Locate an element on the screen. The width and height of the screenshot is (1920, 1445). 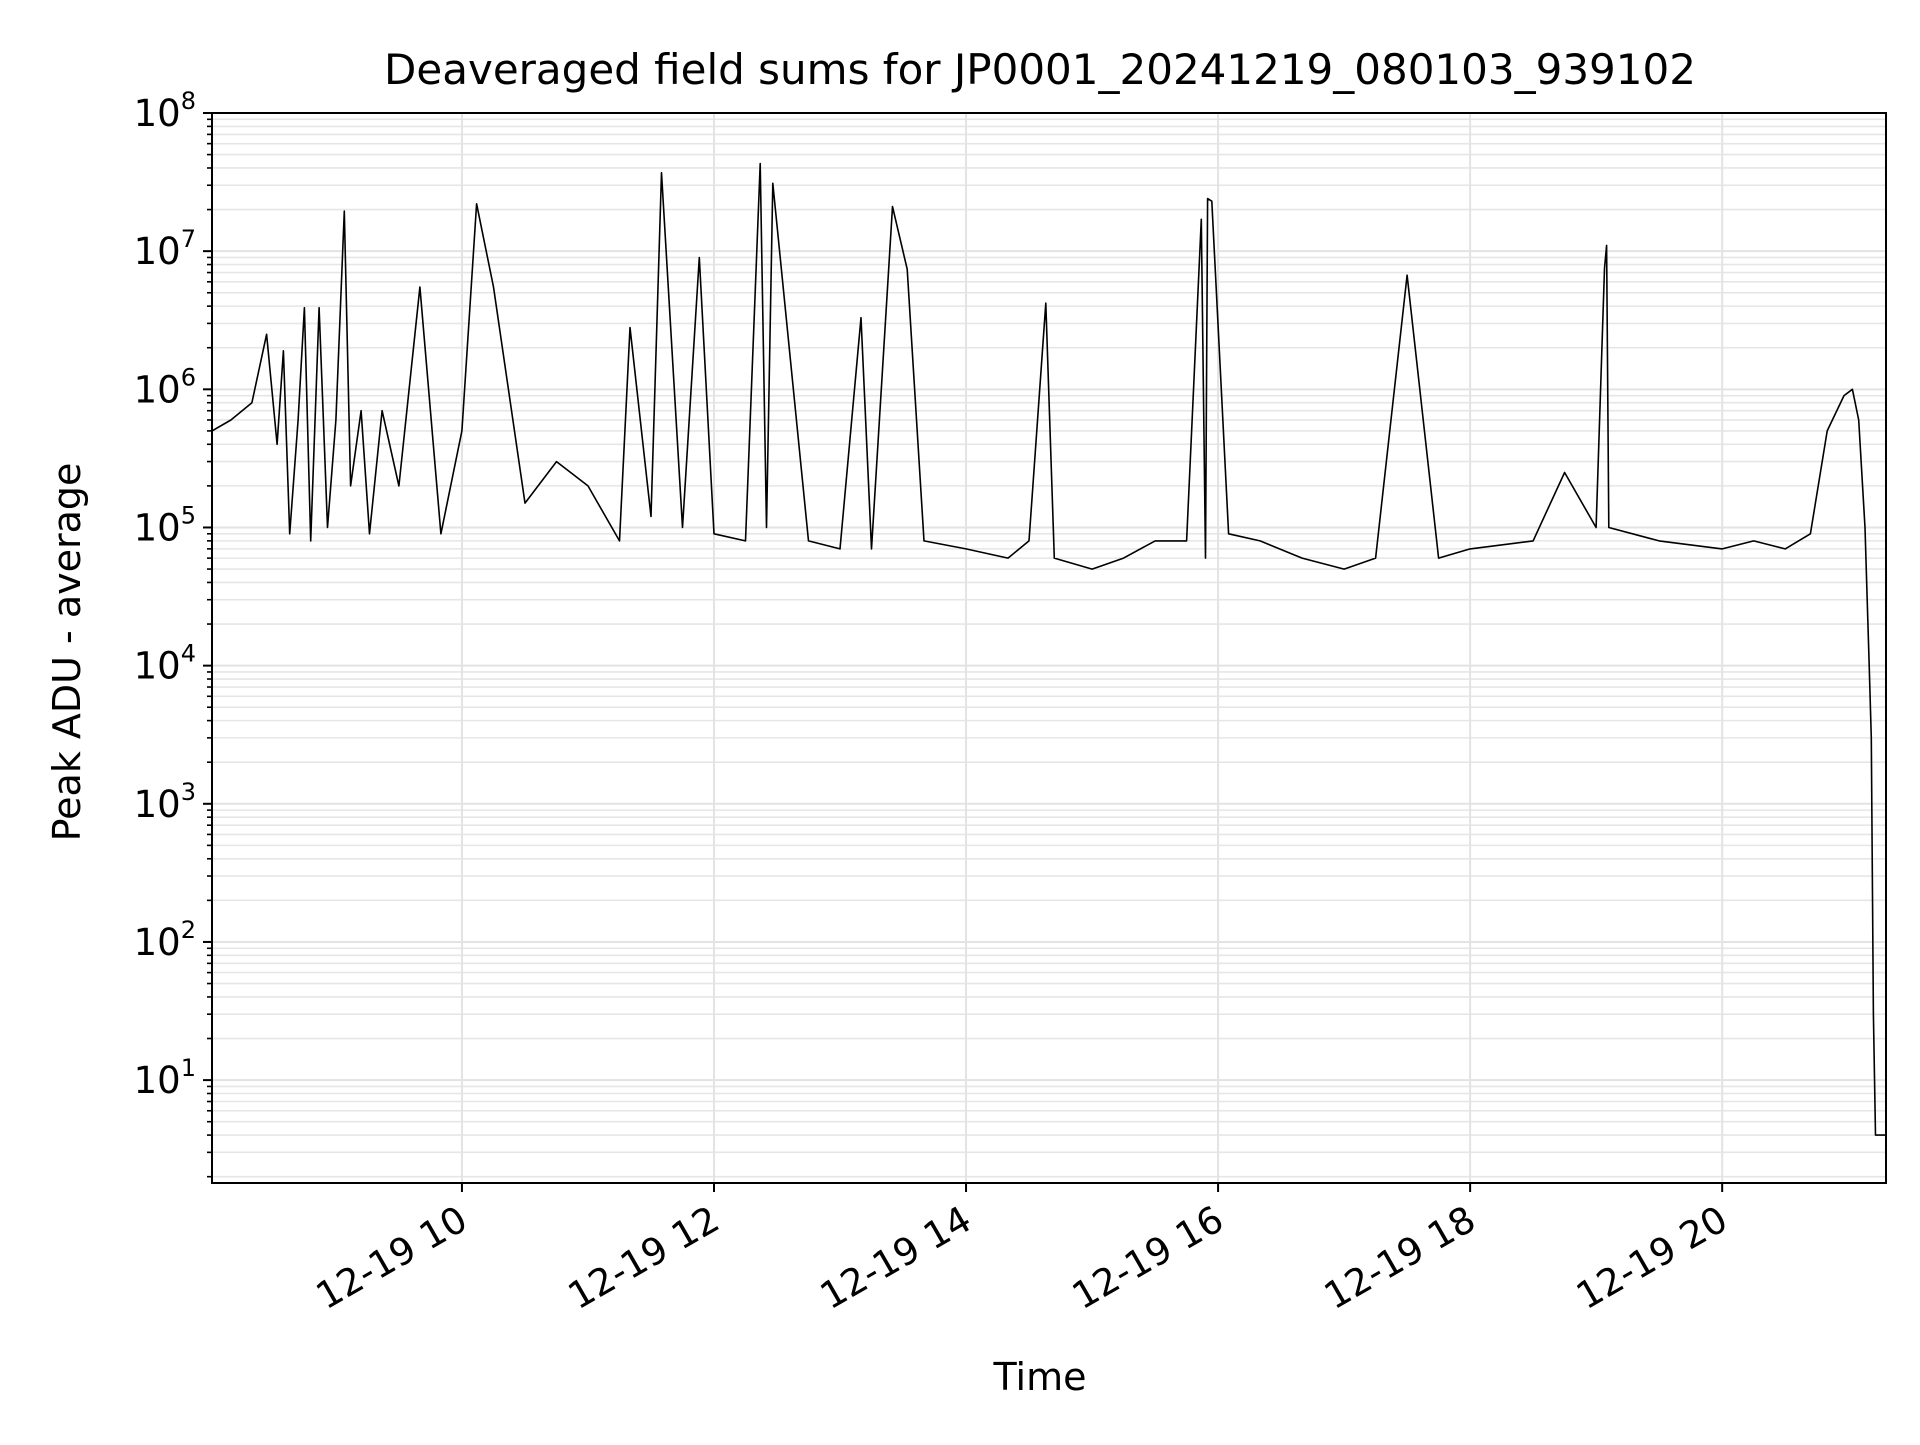
y-tick-label: 10³ is located at coordinates (165, 802).